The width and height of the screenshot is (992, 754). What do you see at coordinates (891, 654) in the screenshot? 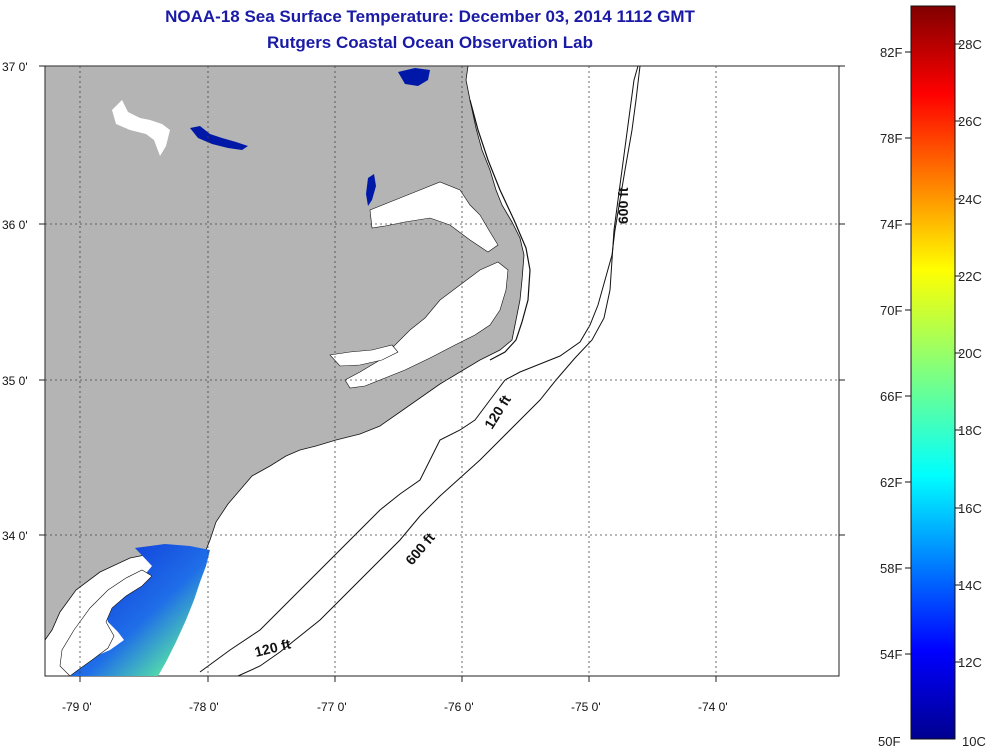
I see `colorbar-f-label: 54F` at bounding box center [891, 654].